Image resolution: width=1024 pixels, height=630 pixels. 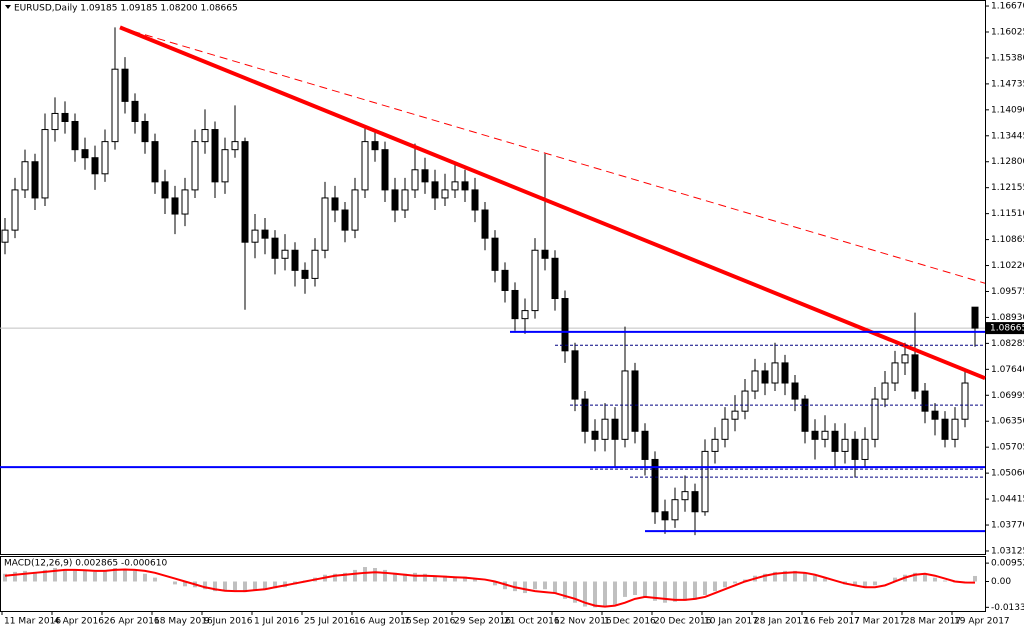 I want to click on x-tick-label: 9 Jun 2016, so click(x=228, y=622).